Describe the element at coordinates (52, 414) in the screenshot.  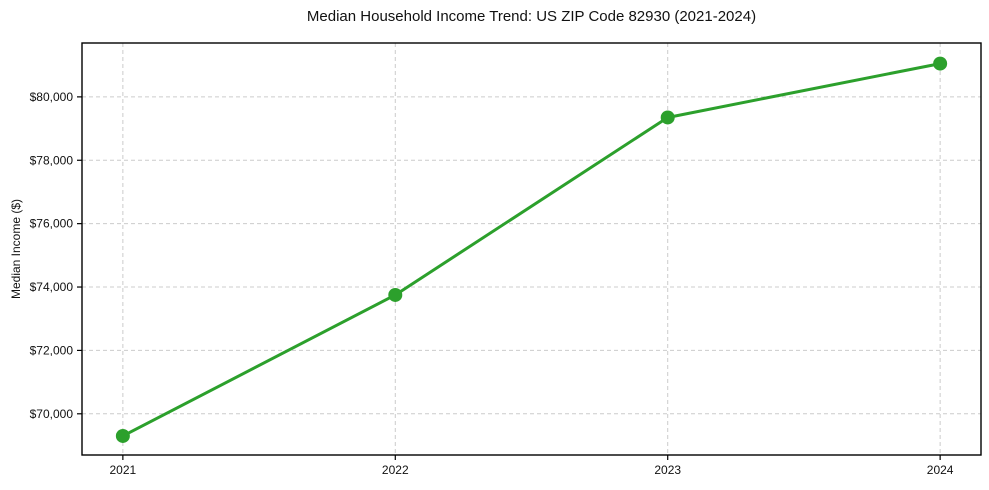
I see `y-tick-label: $70,000` at that location.